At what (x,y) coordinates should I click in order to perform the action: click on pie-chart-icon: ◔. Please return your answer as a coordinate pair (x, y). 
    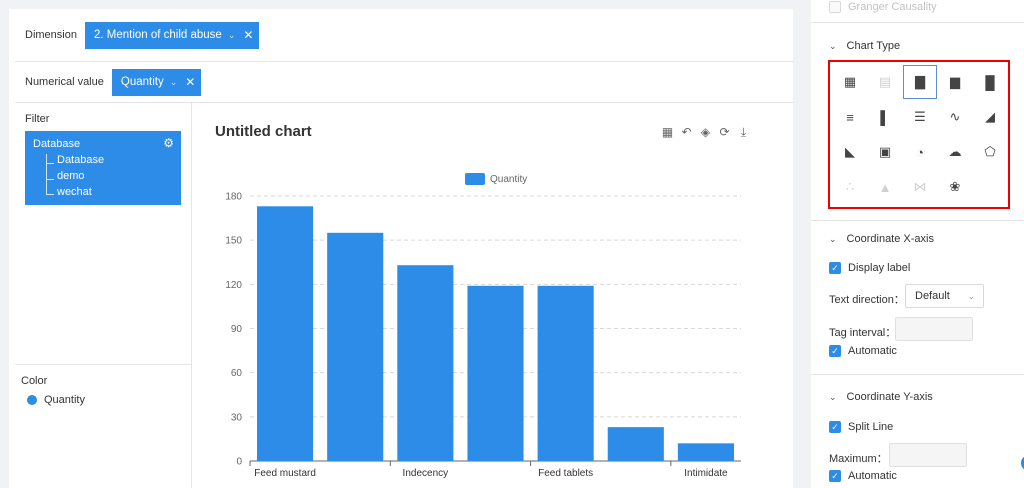
    Looking at the image, I should click on (920, 152).